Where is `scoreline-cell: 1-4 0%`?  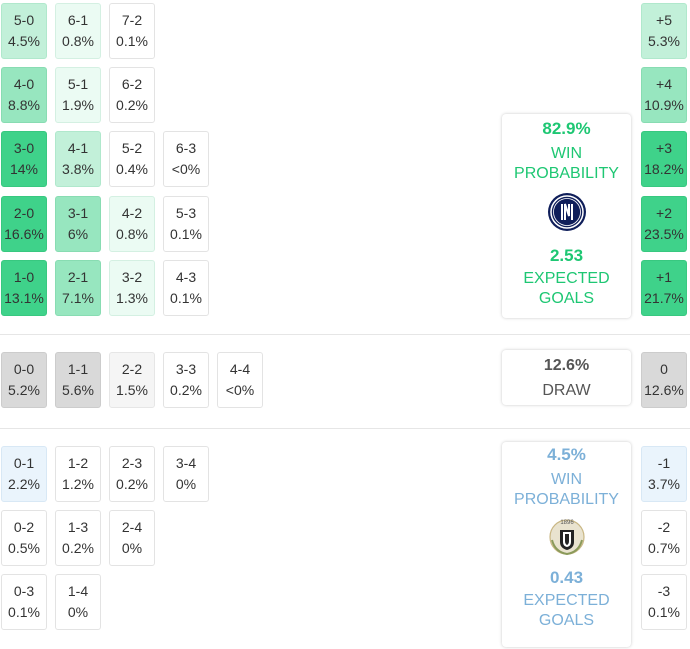
scoreline-cell: 1-4 0% is located at coordinates (78, 602).